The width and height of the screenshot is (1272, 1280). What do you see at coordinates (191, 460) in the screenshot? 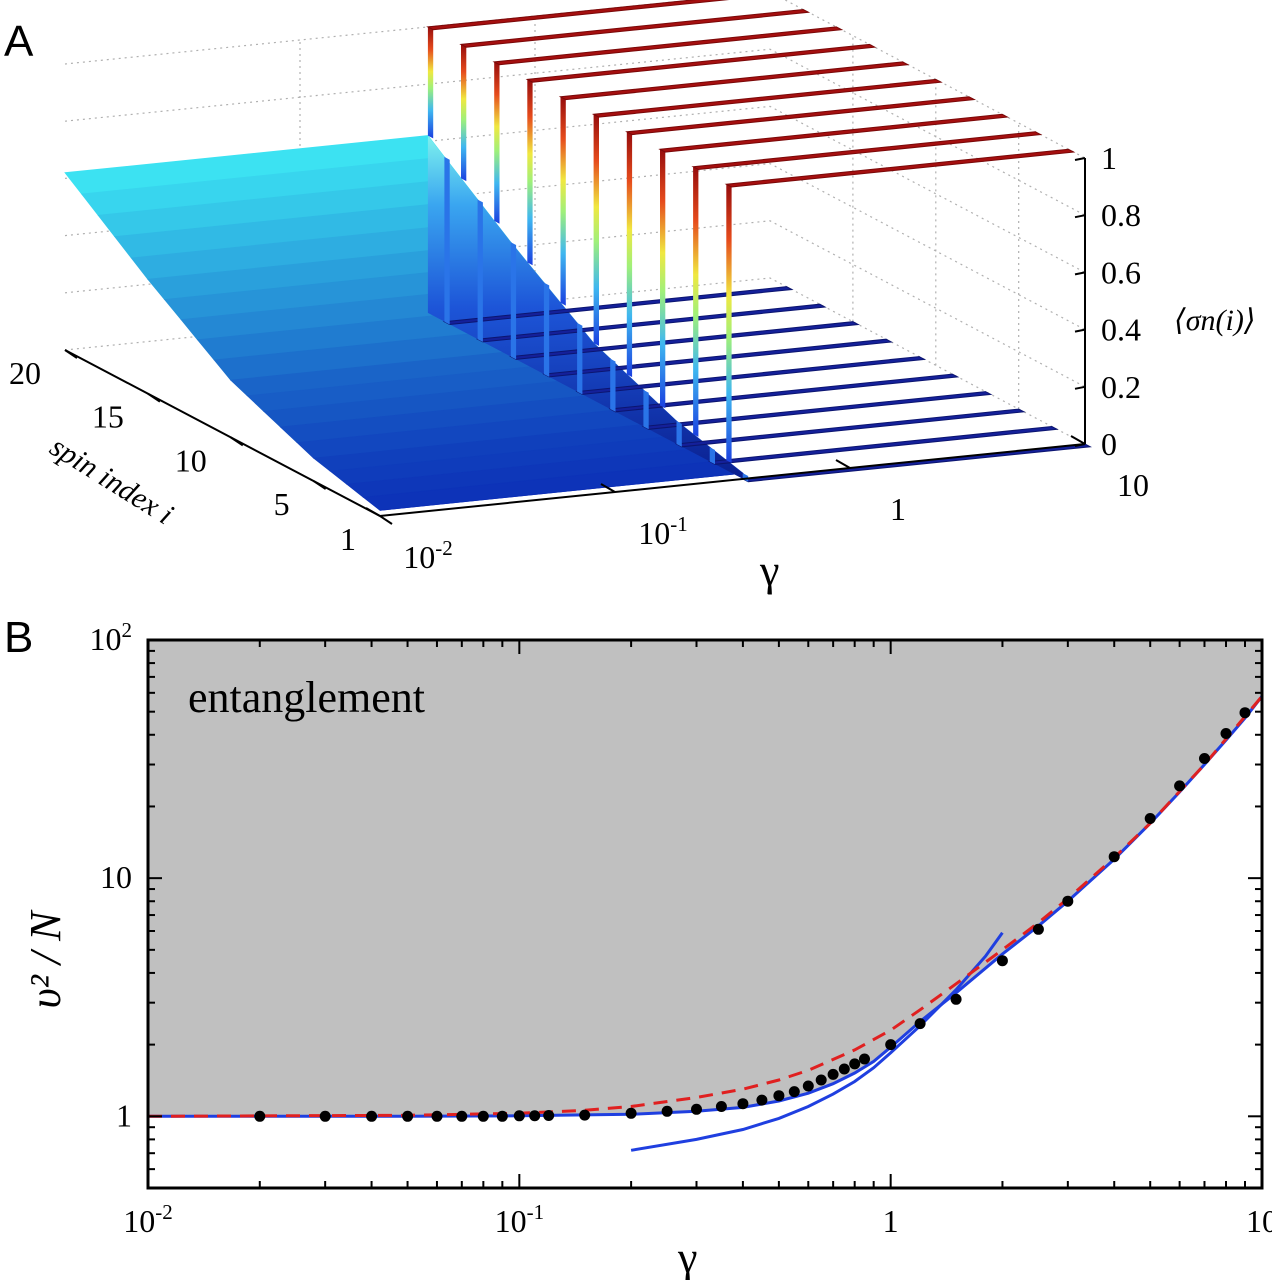
I see `spin-tick-label: 10` at bounding box center [191, 460].